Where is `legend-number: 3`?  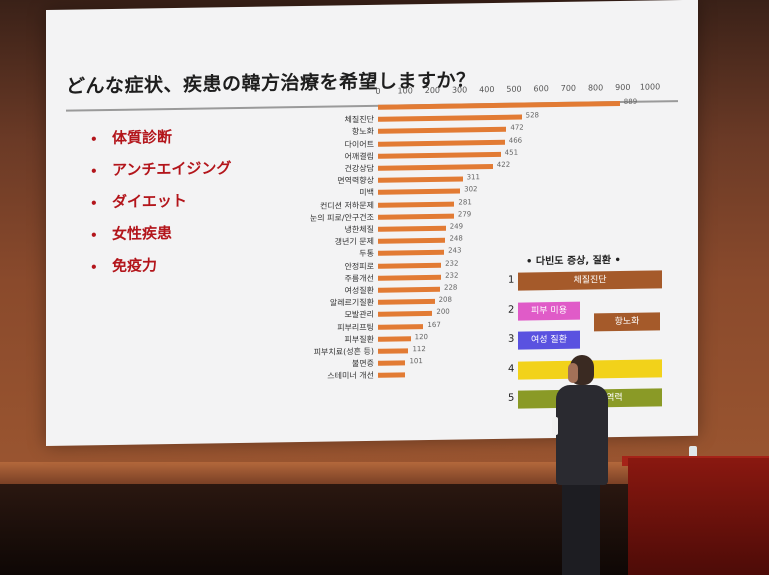 legend-number: 3 is located at coordinates (511, 339).